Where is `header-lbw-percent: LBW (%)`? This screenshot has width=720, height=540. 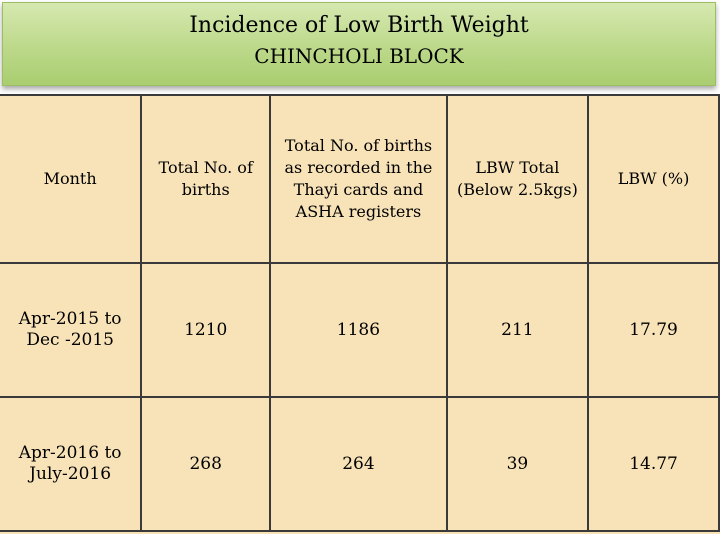
header-lbw-percent: LBW (%) is located at coordinates (653, 179).